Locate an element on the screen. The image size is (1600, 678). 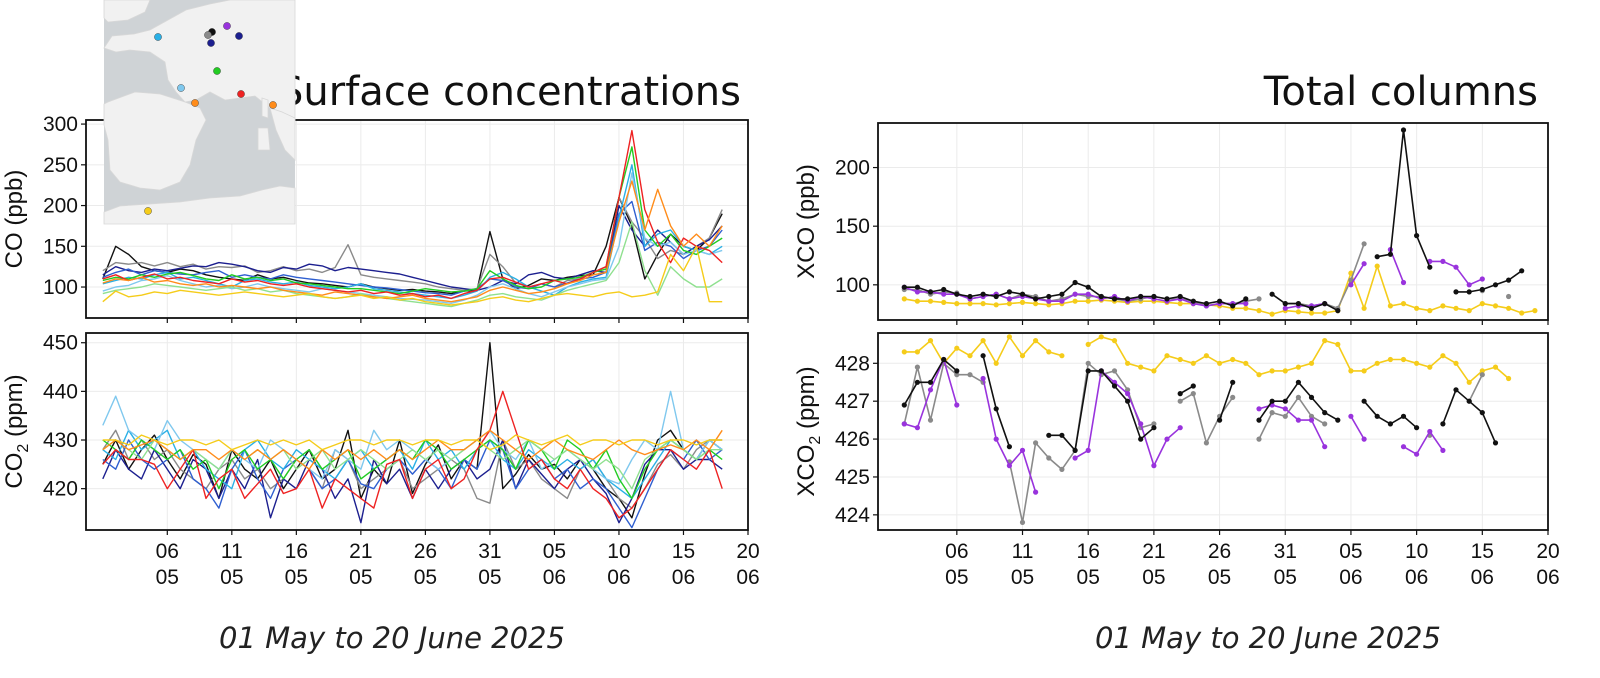
station-map is located at coordinates (199, 112).